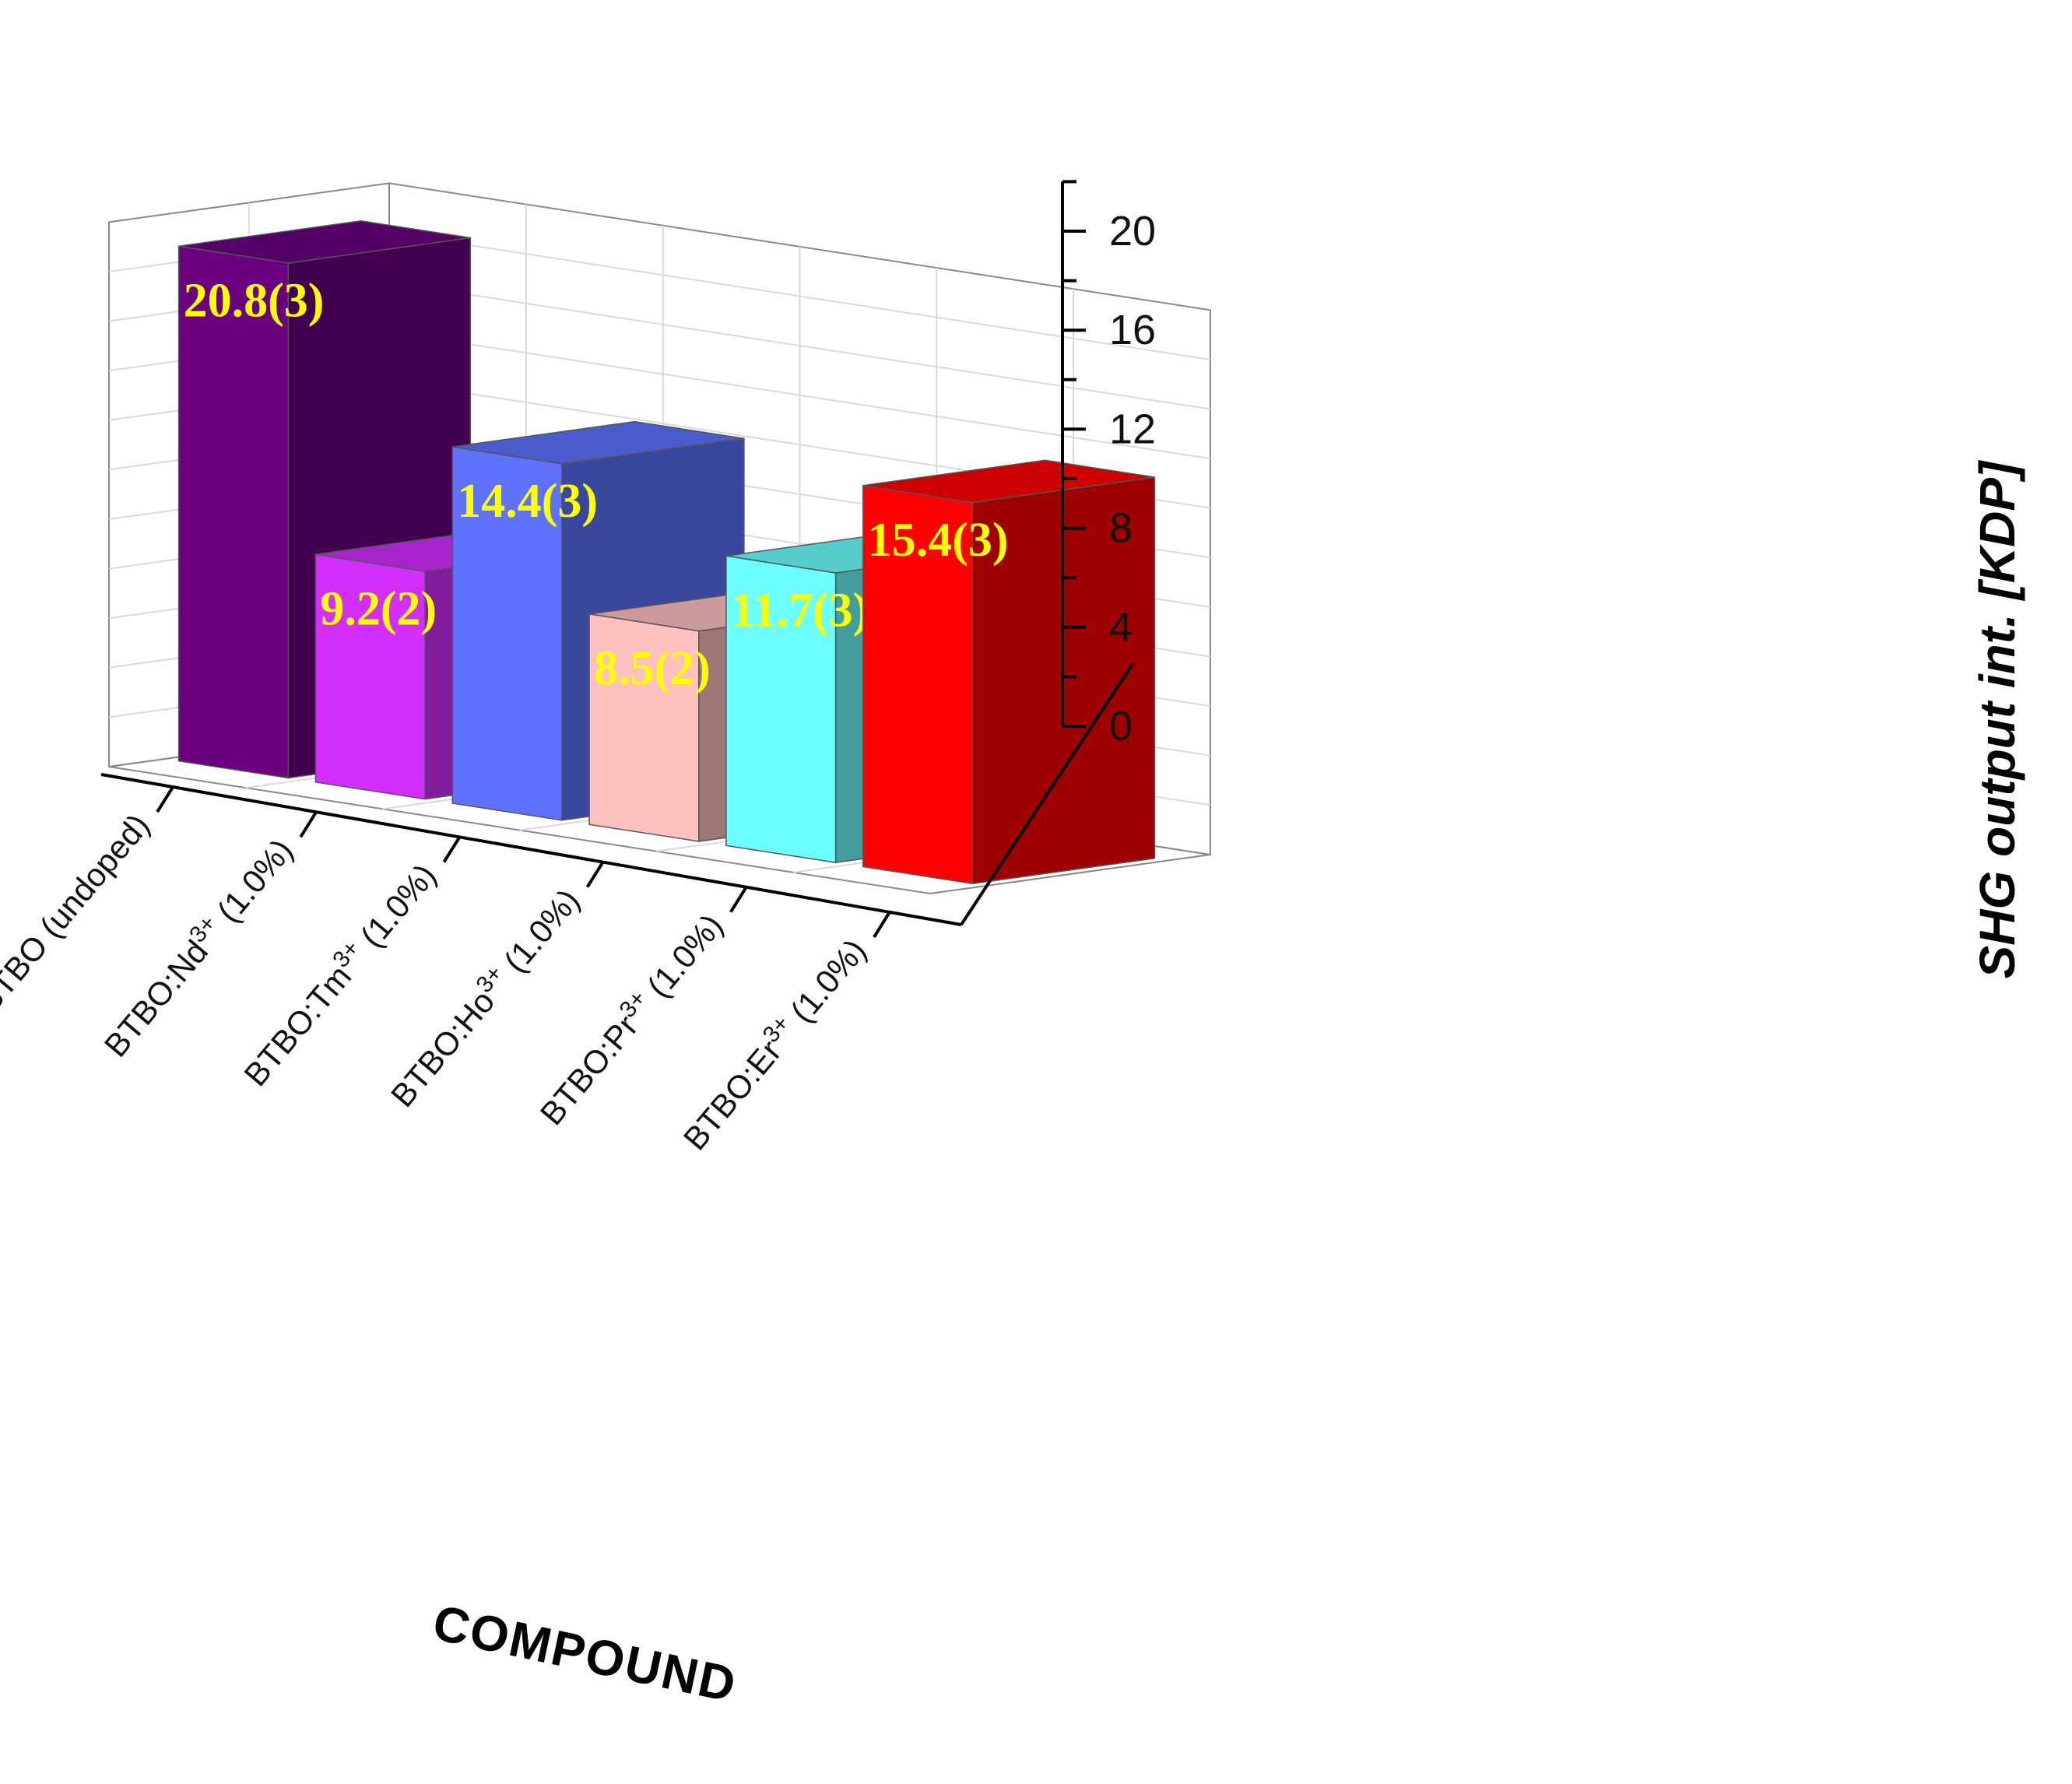  Describe the element at coordinates (531, 849) in the screenshot. I see `x-axis-line` at that location.